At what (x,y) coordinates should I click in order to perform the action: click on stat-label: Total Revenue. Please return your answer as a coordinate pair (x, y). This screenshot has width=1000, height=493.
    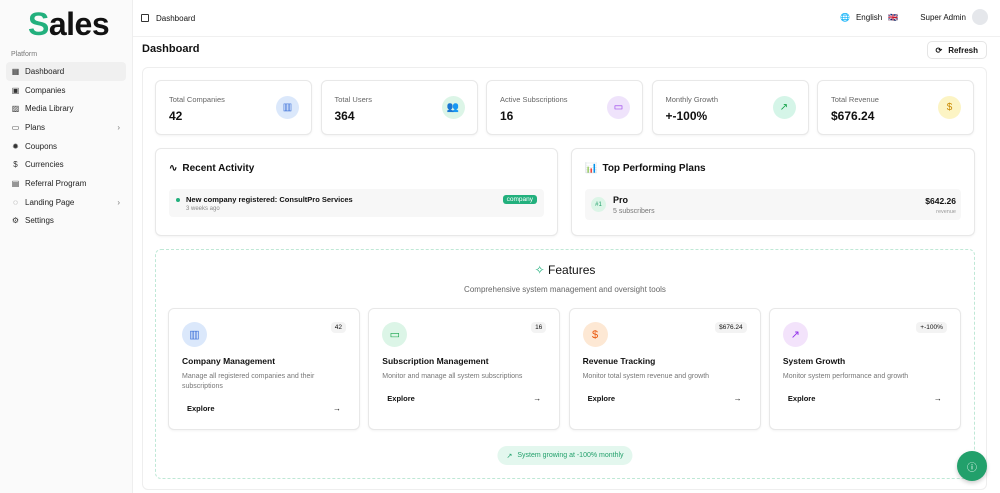
    Looking at the image, I should click on (855, 99).